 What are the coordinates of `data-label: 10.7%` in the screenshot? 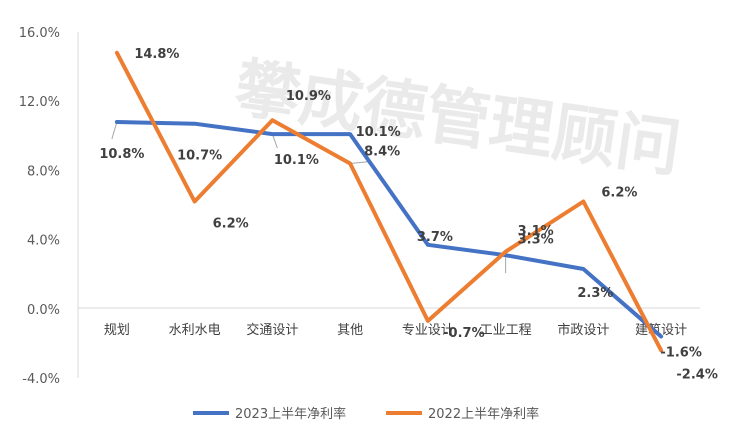 It's located at (199, 156).